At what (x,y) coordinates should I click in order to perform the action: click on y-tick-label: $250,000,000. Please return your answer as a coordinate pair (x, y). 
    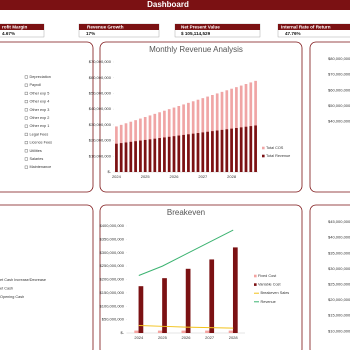
    Looking at the image, I should click on (112, 265).